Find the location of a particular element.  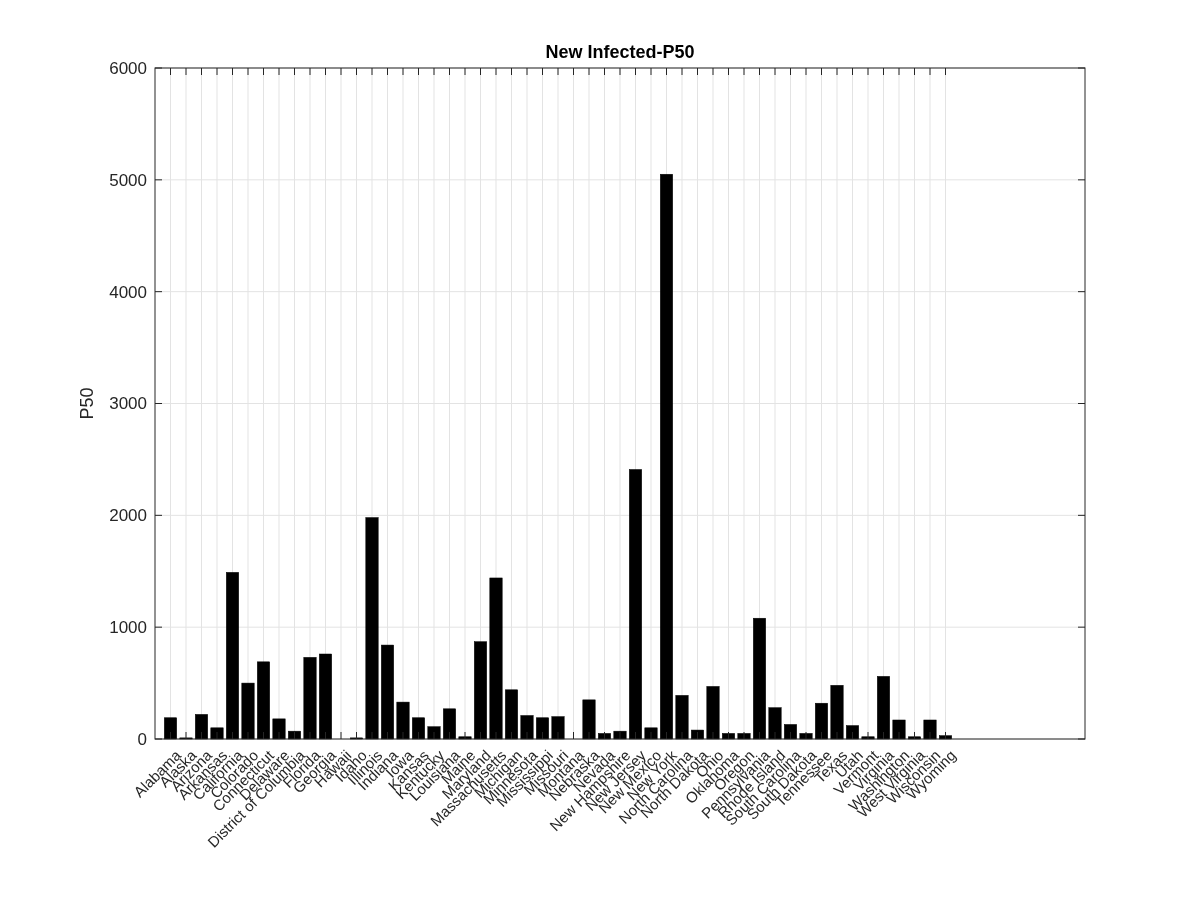

y-tick-label: 6000 is located at coordinates (128, 68).